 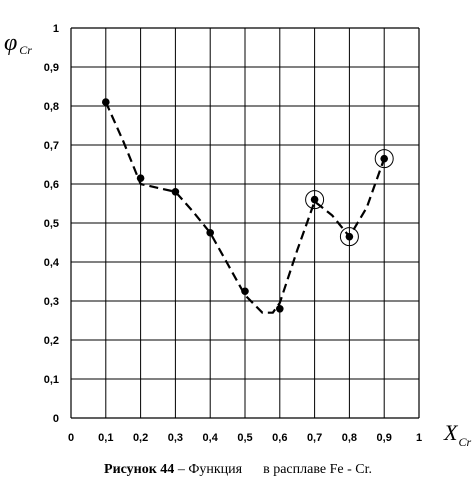 I want to click on y-tick-label: 0,5, so click(x=51, y=224).